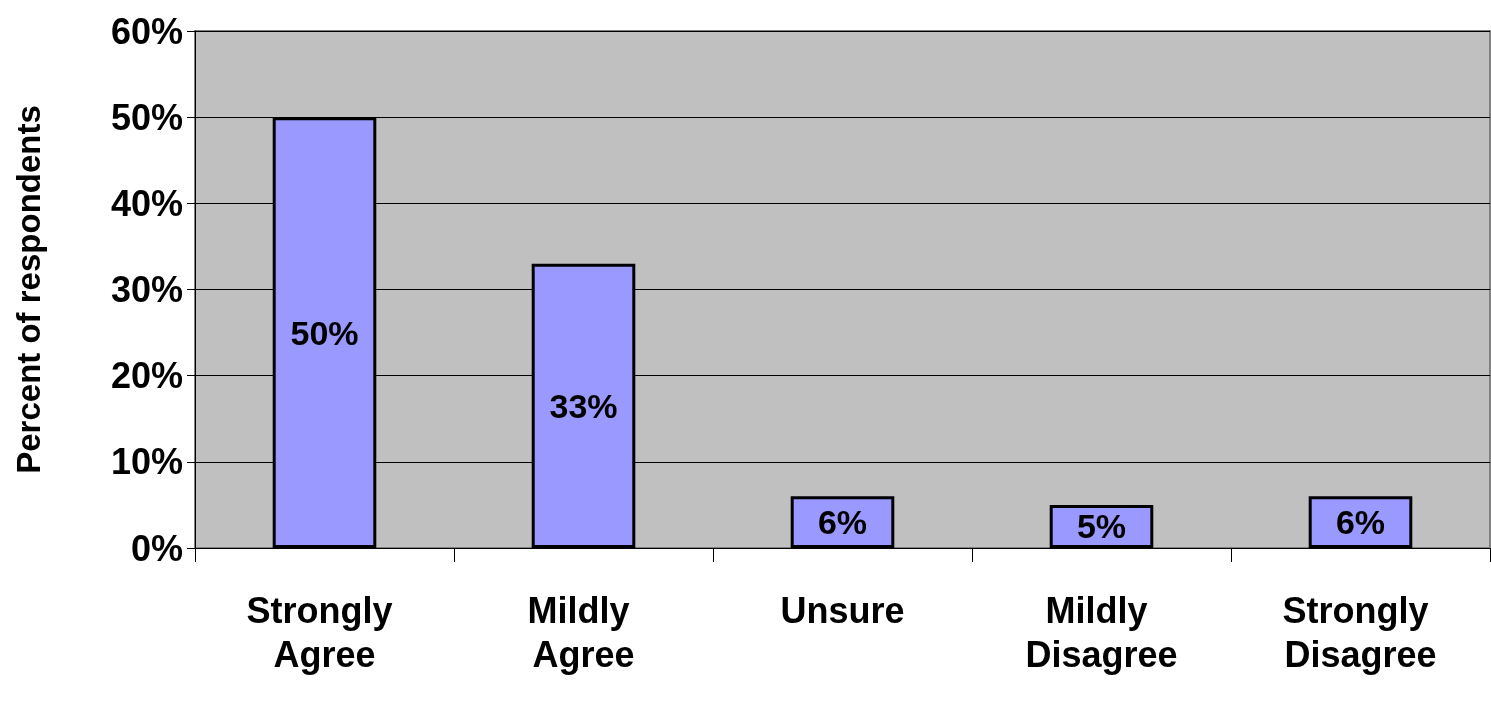  I want to click on data-label: 33%, so click(583, 405).